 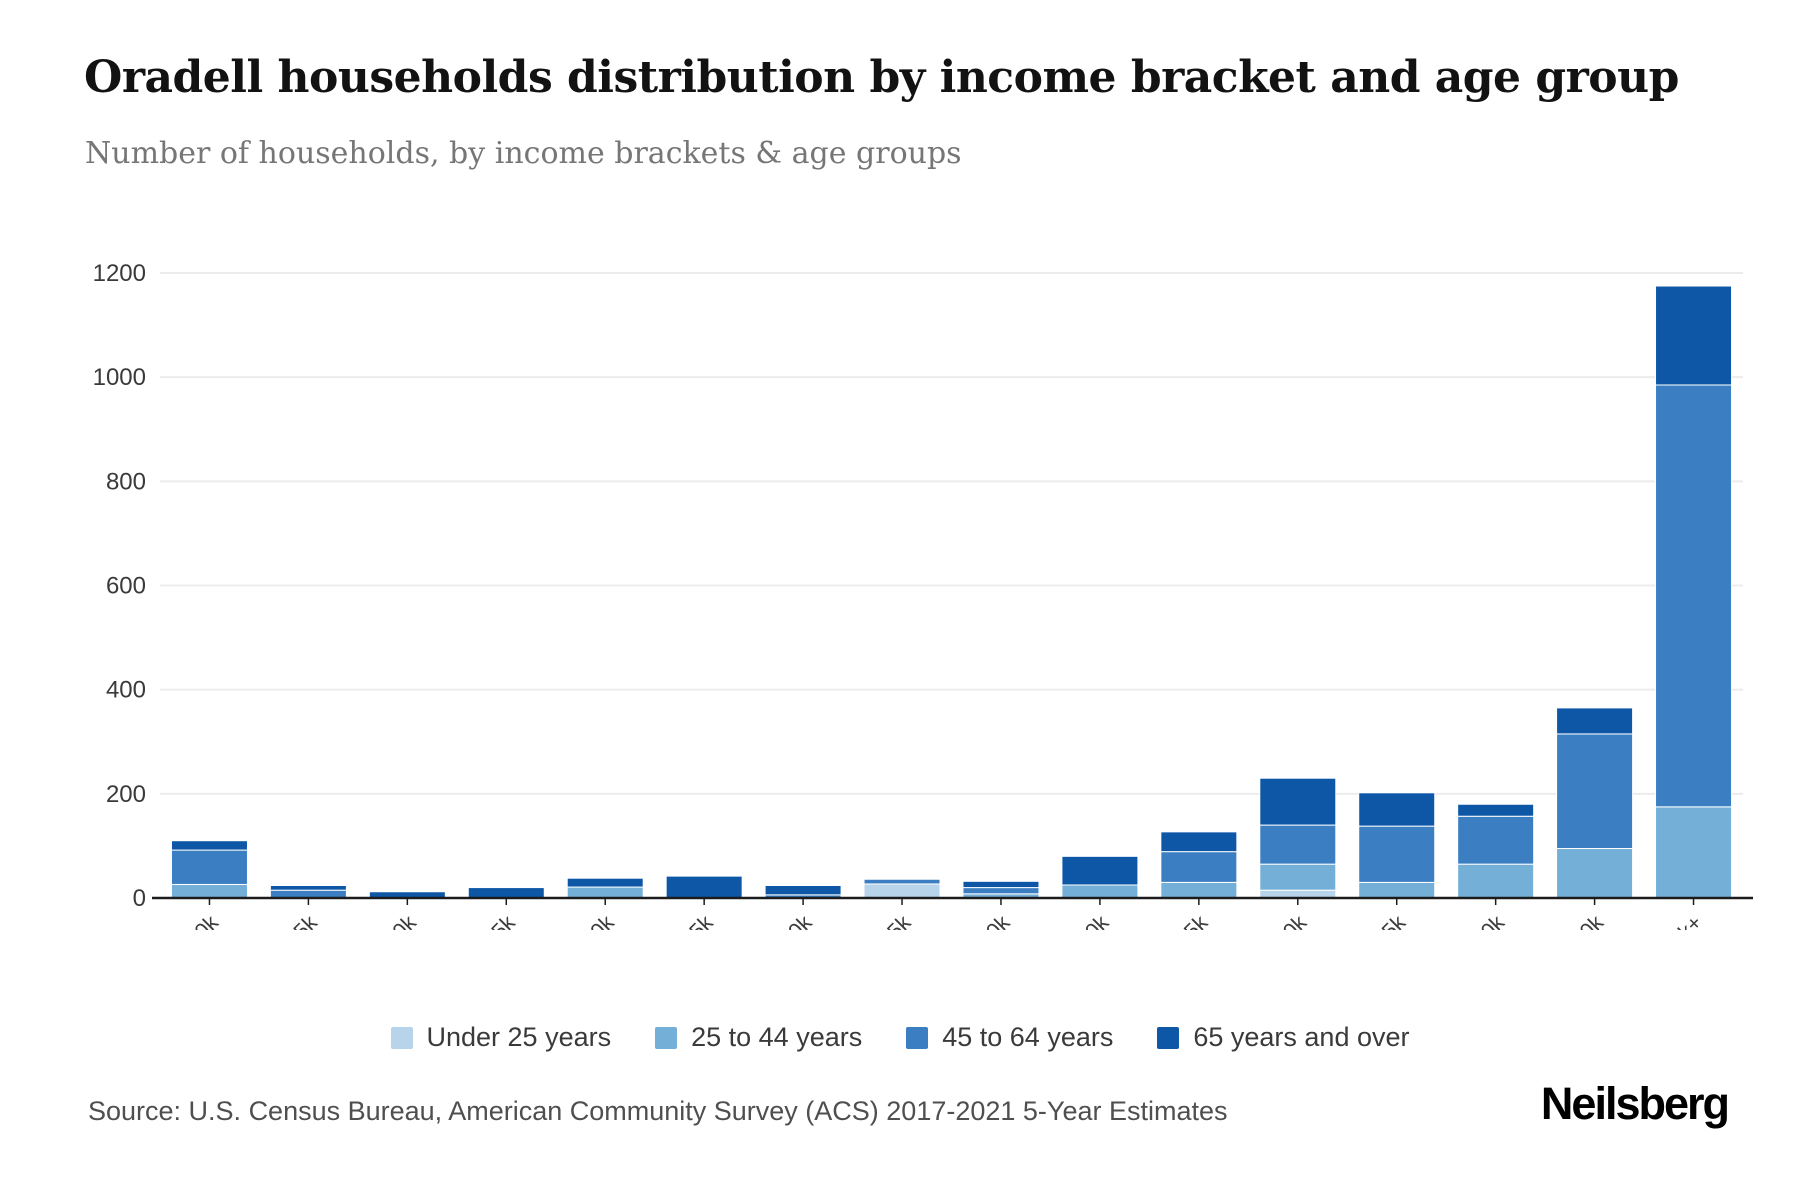 I want to click on x-axis-tick-label: $20k - 25k, so click(x=476, y=920).